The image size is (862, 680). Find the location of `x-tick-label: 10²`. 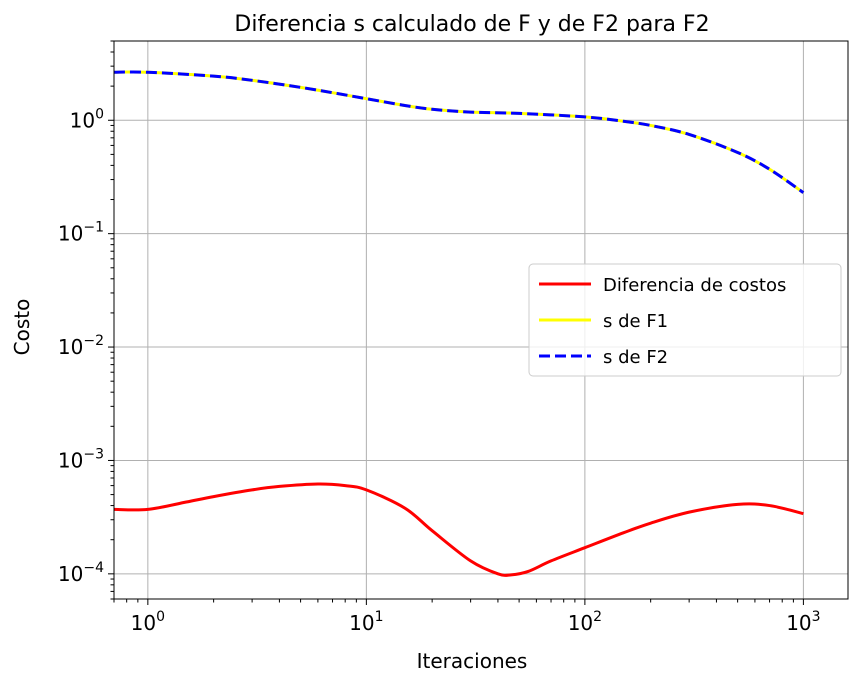

x-tick-label: 10² is located at coordinates (585, 622).